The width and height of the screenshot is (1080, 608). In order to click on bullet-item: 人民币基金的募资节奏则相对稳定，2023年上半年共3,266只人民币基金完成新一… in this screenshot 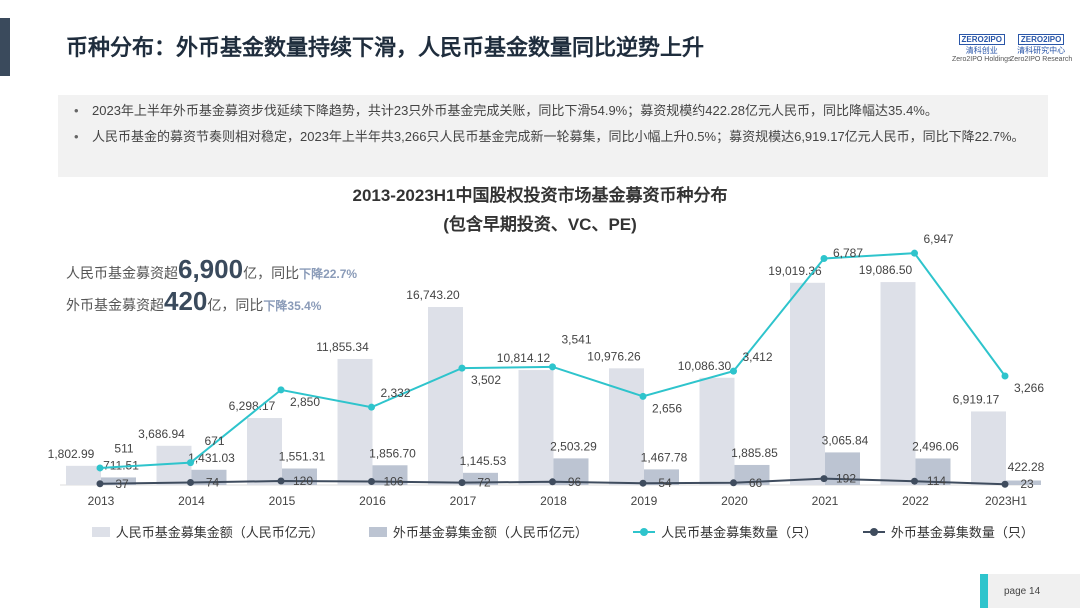, I will do `click(547, 137)`.